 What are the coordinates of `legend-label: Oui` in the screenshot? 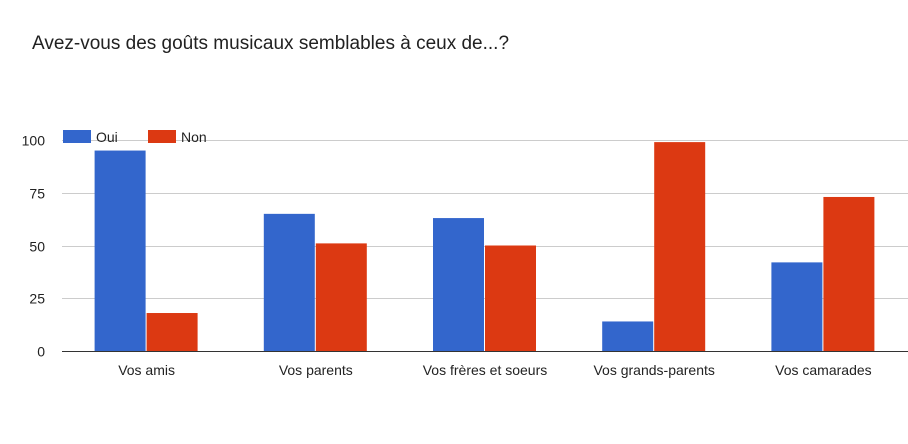 It's located at (107, 137).